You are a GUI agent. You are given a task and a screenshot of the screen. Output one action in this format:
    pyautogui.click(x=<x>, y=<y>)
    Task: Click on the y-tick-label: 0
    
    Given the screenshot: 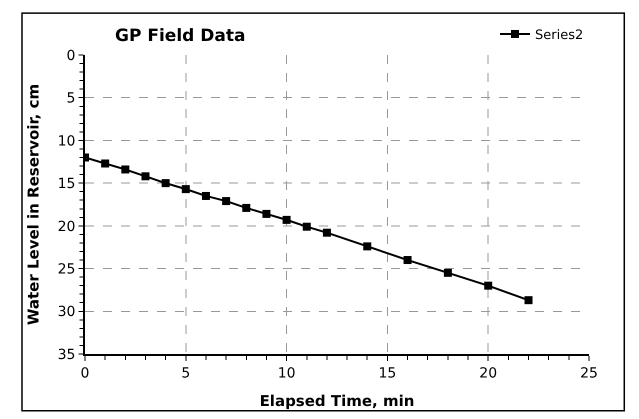 What is the action you would take?
    pyautogui.click(x=71, y=56)
    